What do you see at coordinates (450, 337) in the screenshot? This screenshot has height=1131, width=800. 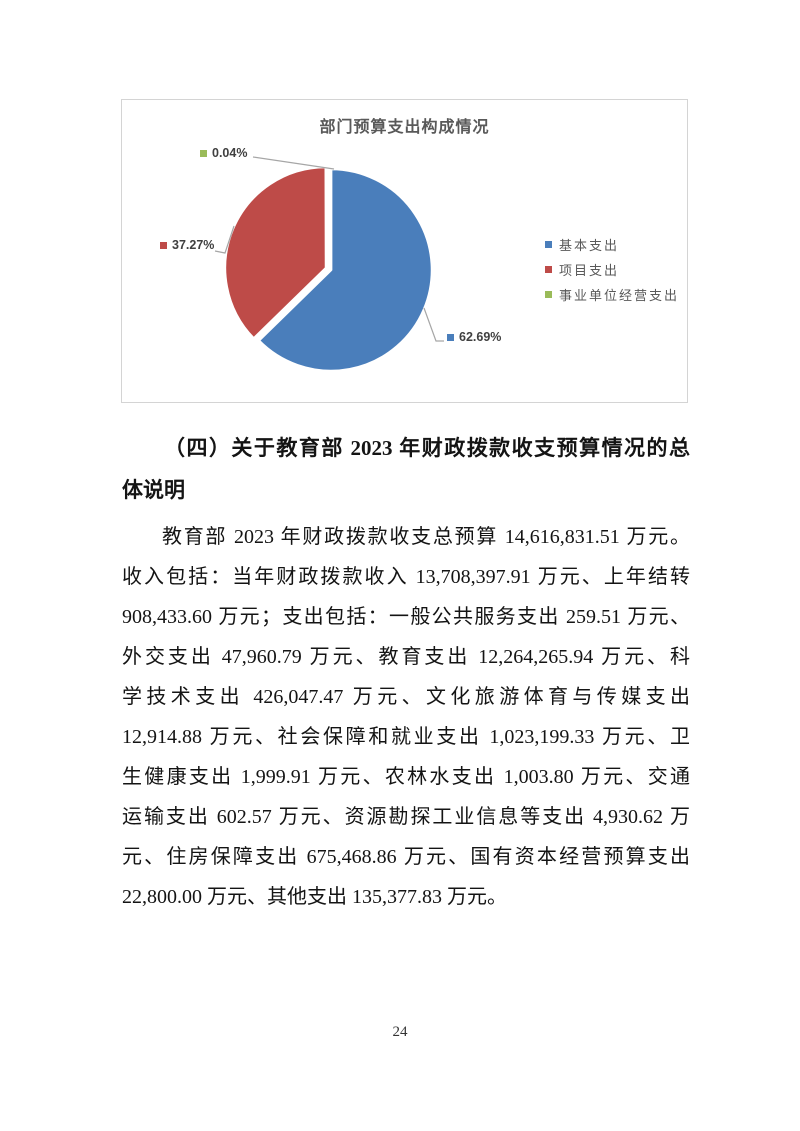 I see `basic-swatch-icon` at bounding box center [450, 337].